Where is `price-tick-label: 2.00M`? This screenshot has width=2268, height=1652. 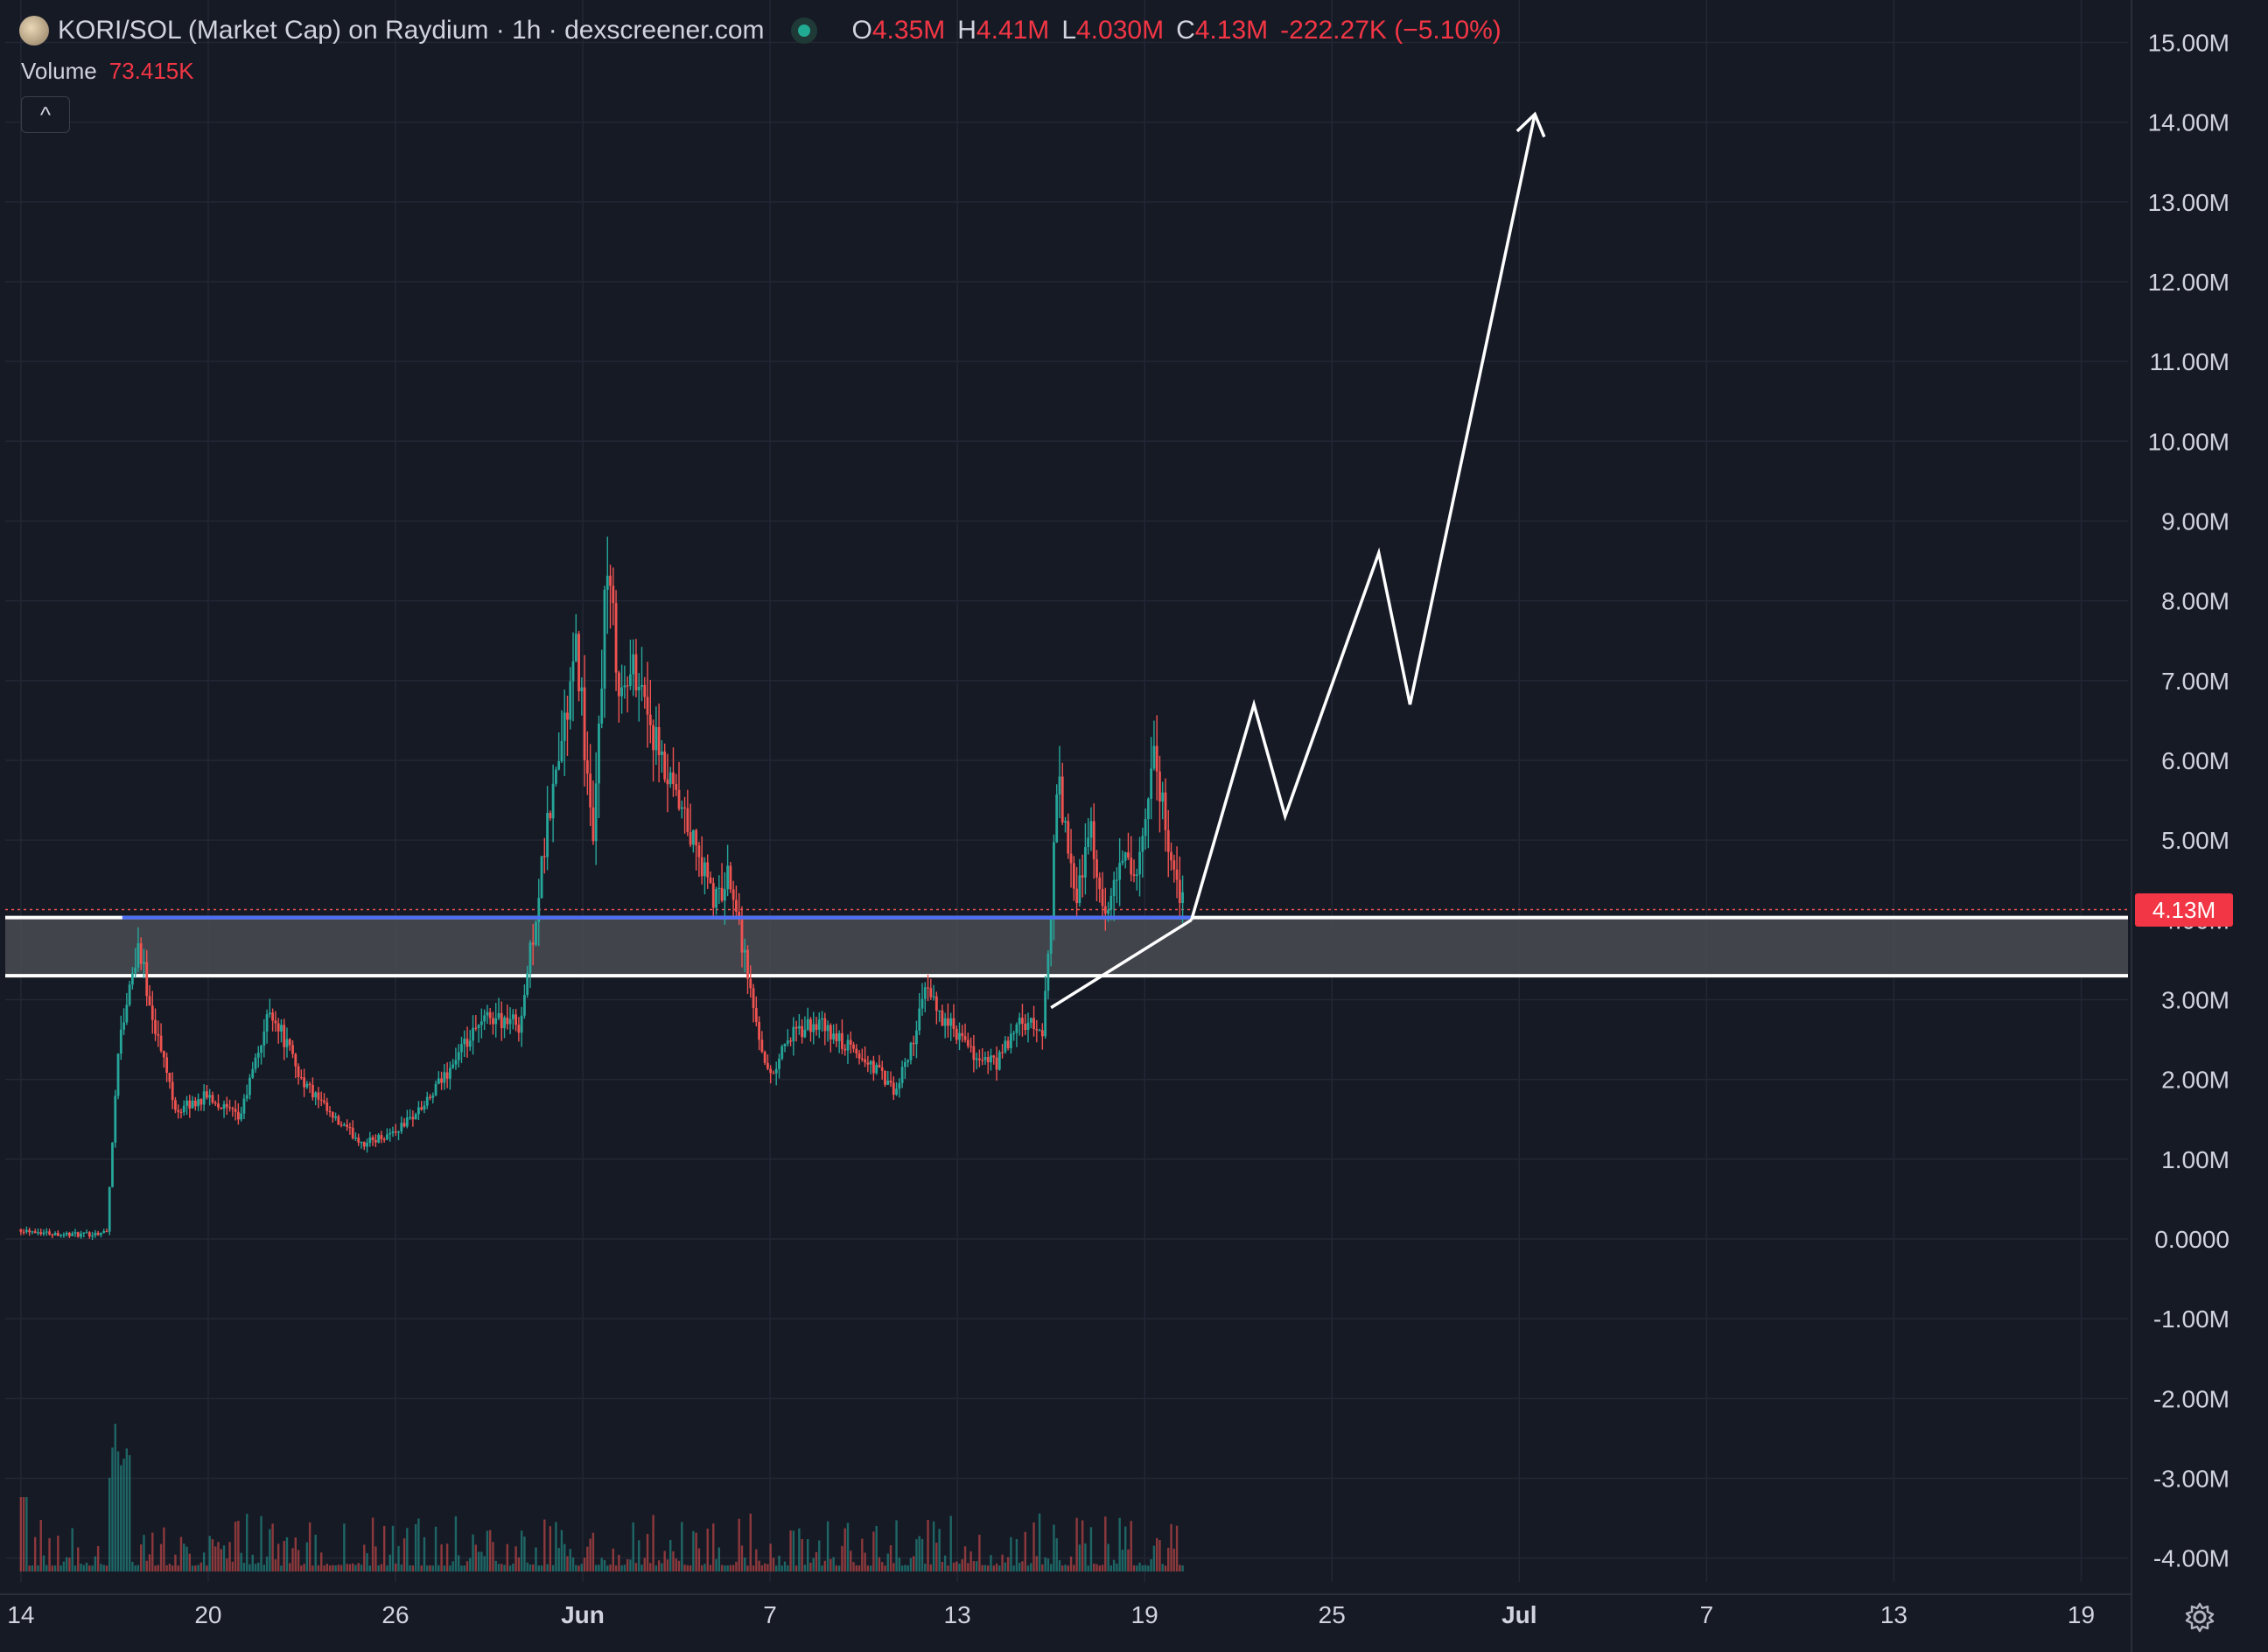 price-tick-label: 2.00M is located at coordinates (2195, 1080).